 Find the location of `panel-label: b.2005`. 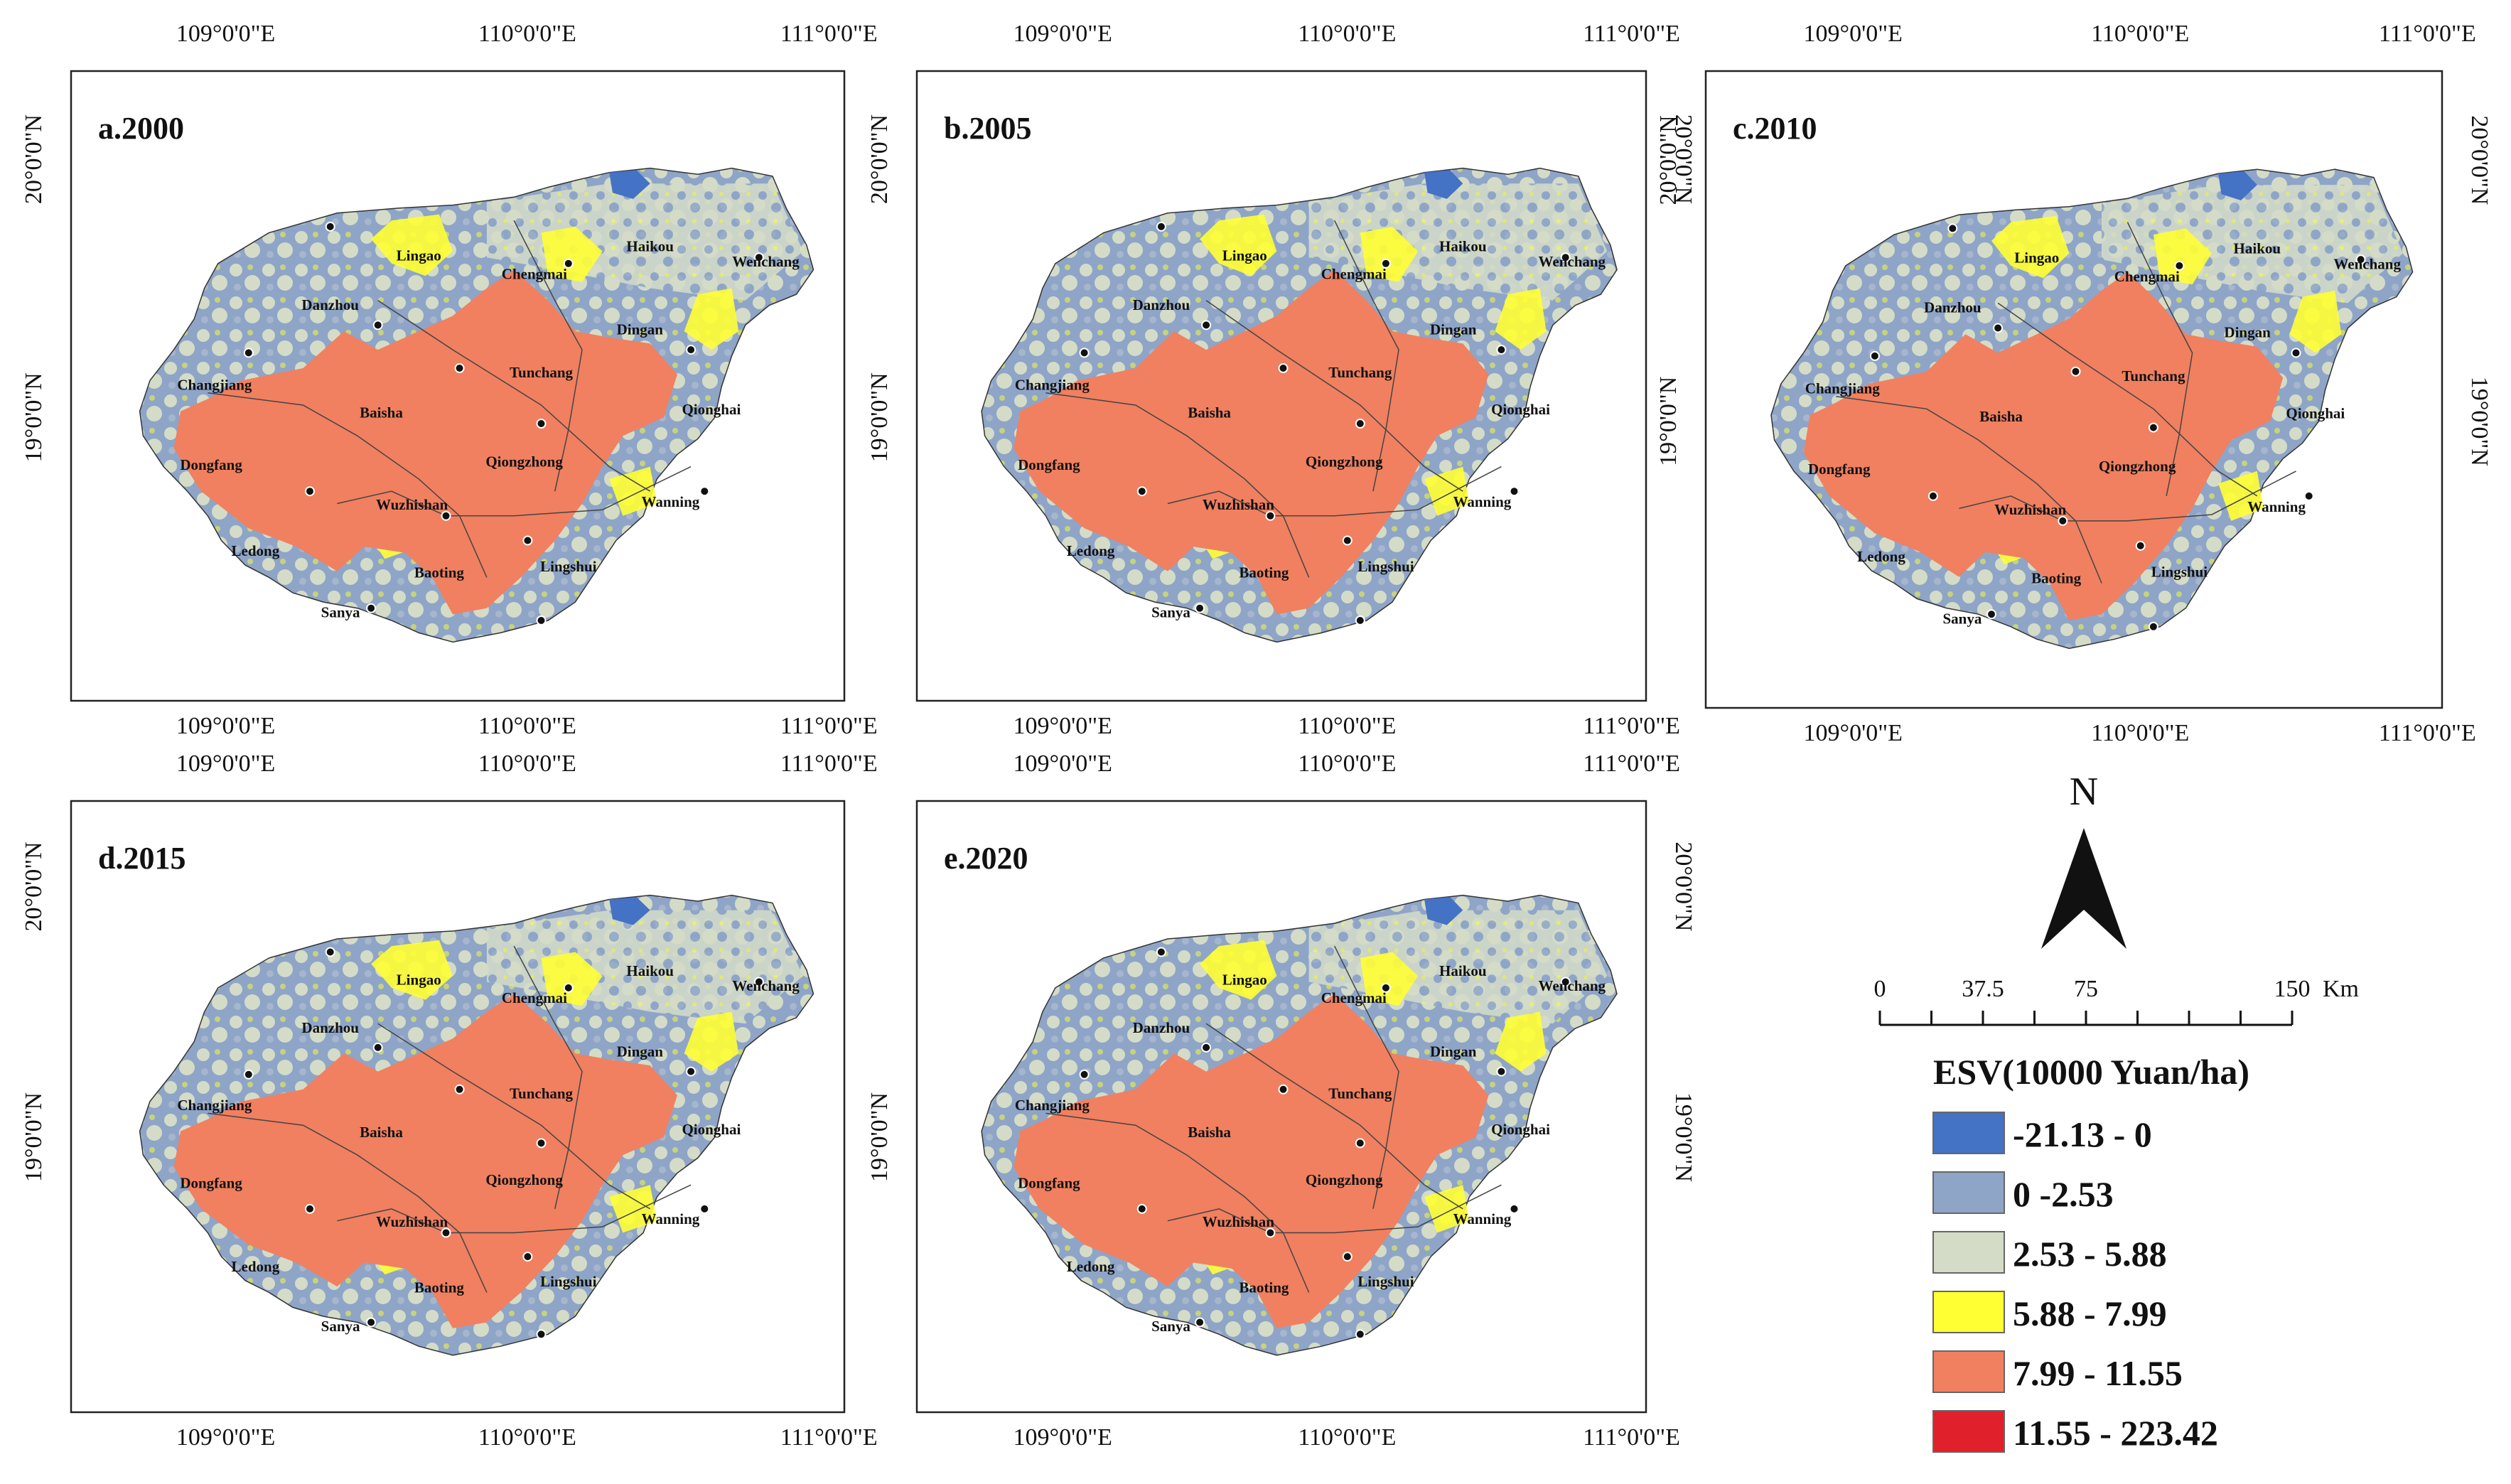

panel-label: b.2005 is located at coordinates (987, 128).